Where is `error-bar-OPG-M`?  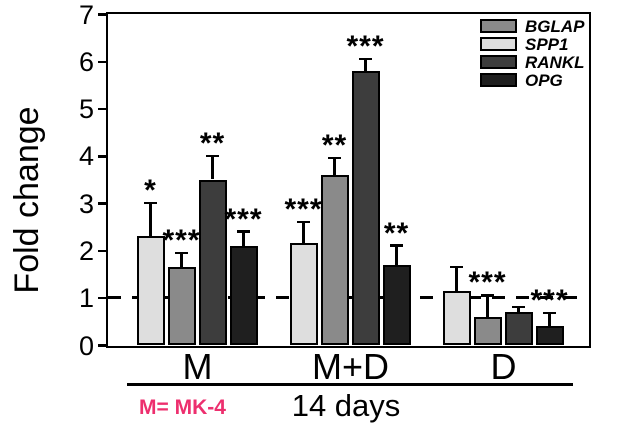 error-bar-OPG-M is located at coordinates (243, 238).